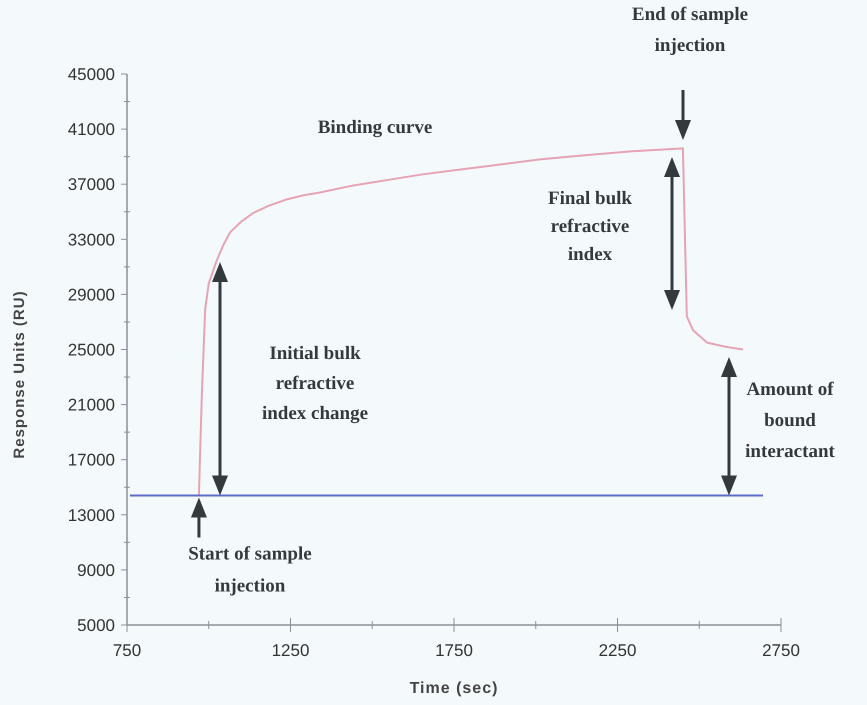  Describe the element at coordinates (91, 240) in the screenshot. I see `y-tick-label: 33000` at that location.